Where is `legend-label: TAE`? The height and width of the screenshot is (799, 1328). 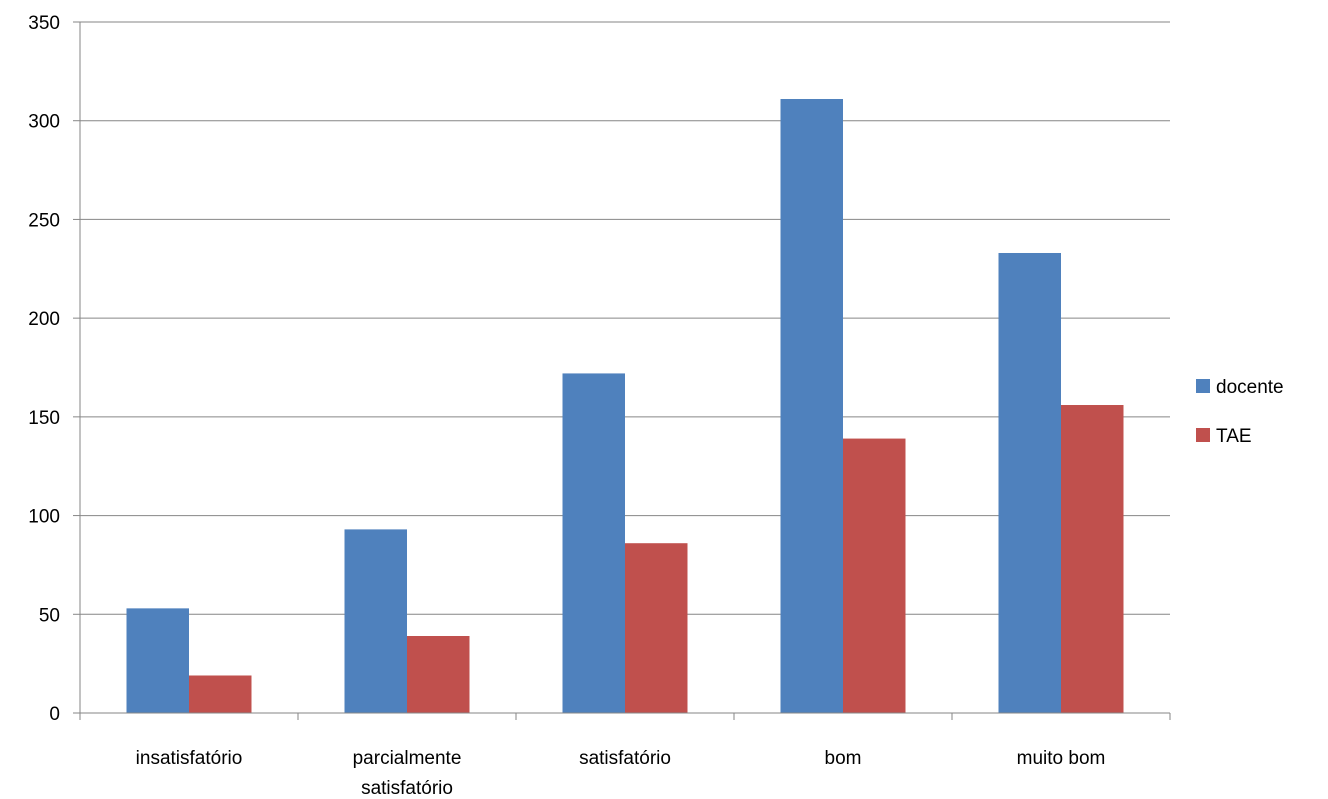
legend-label: TAE is located at coordinates (1234, 436).